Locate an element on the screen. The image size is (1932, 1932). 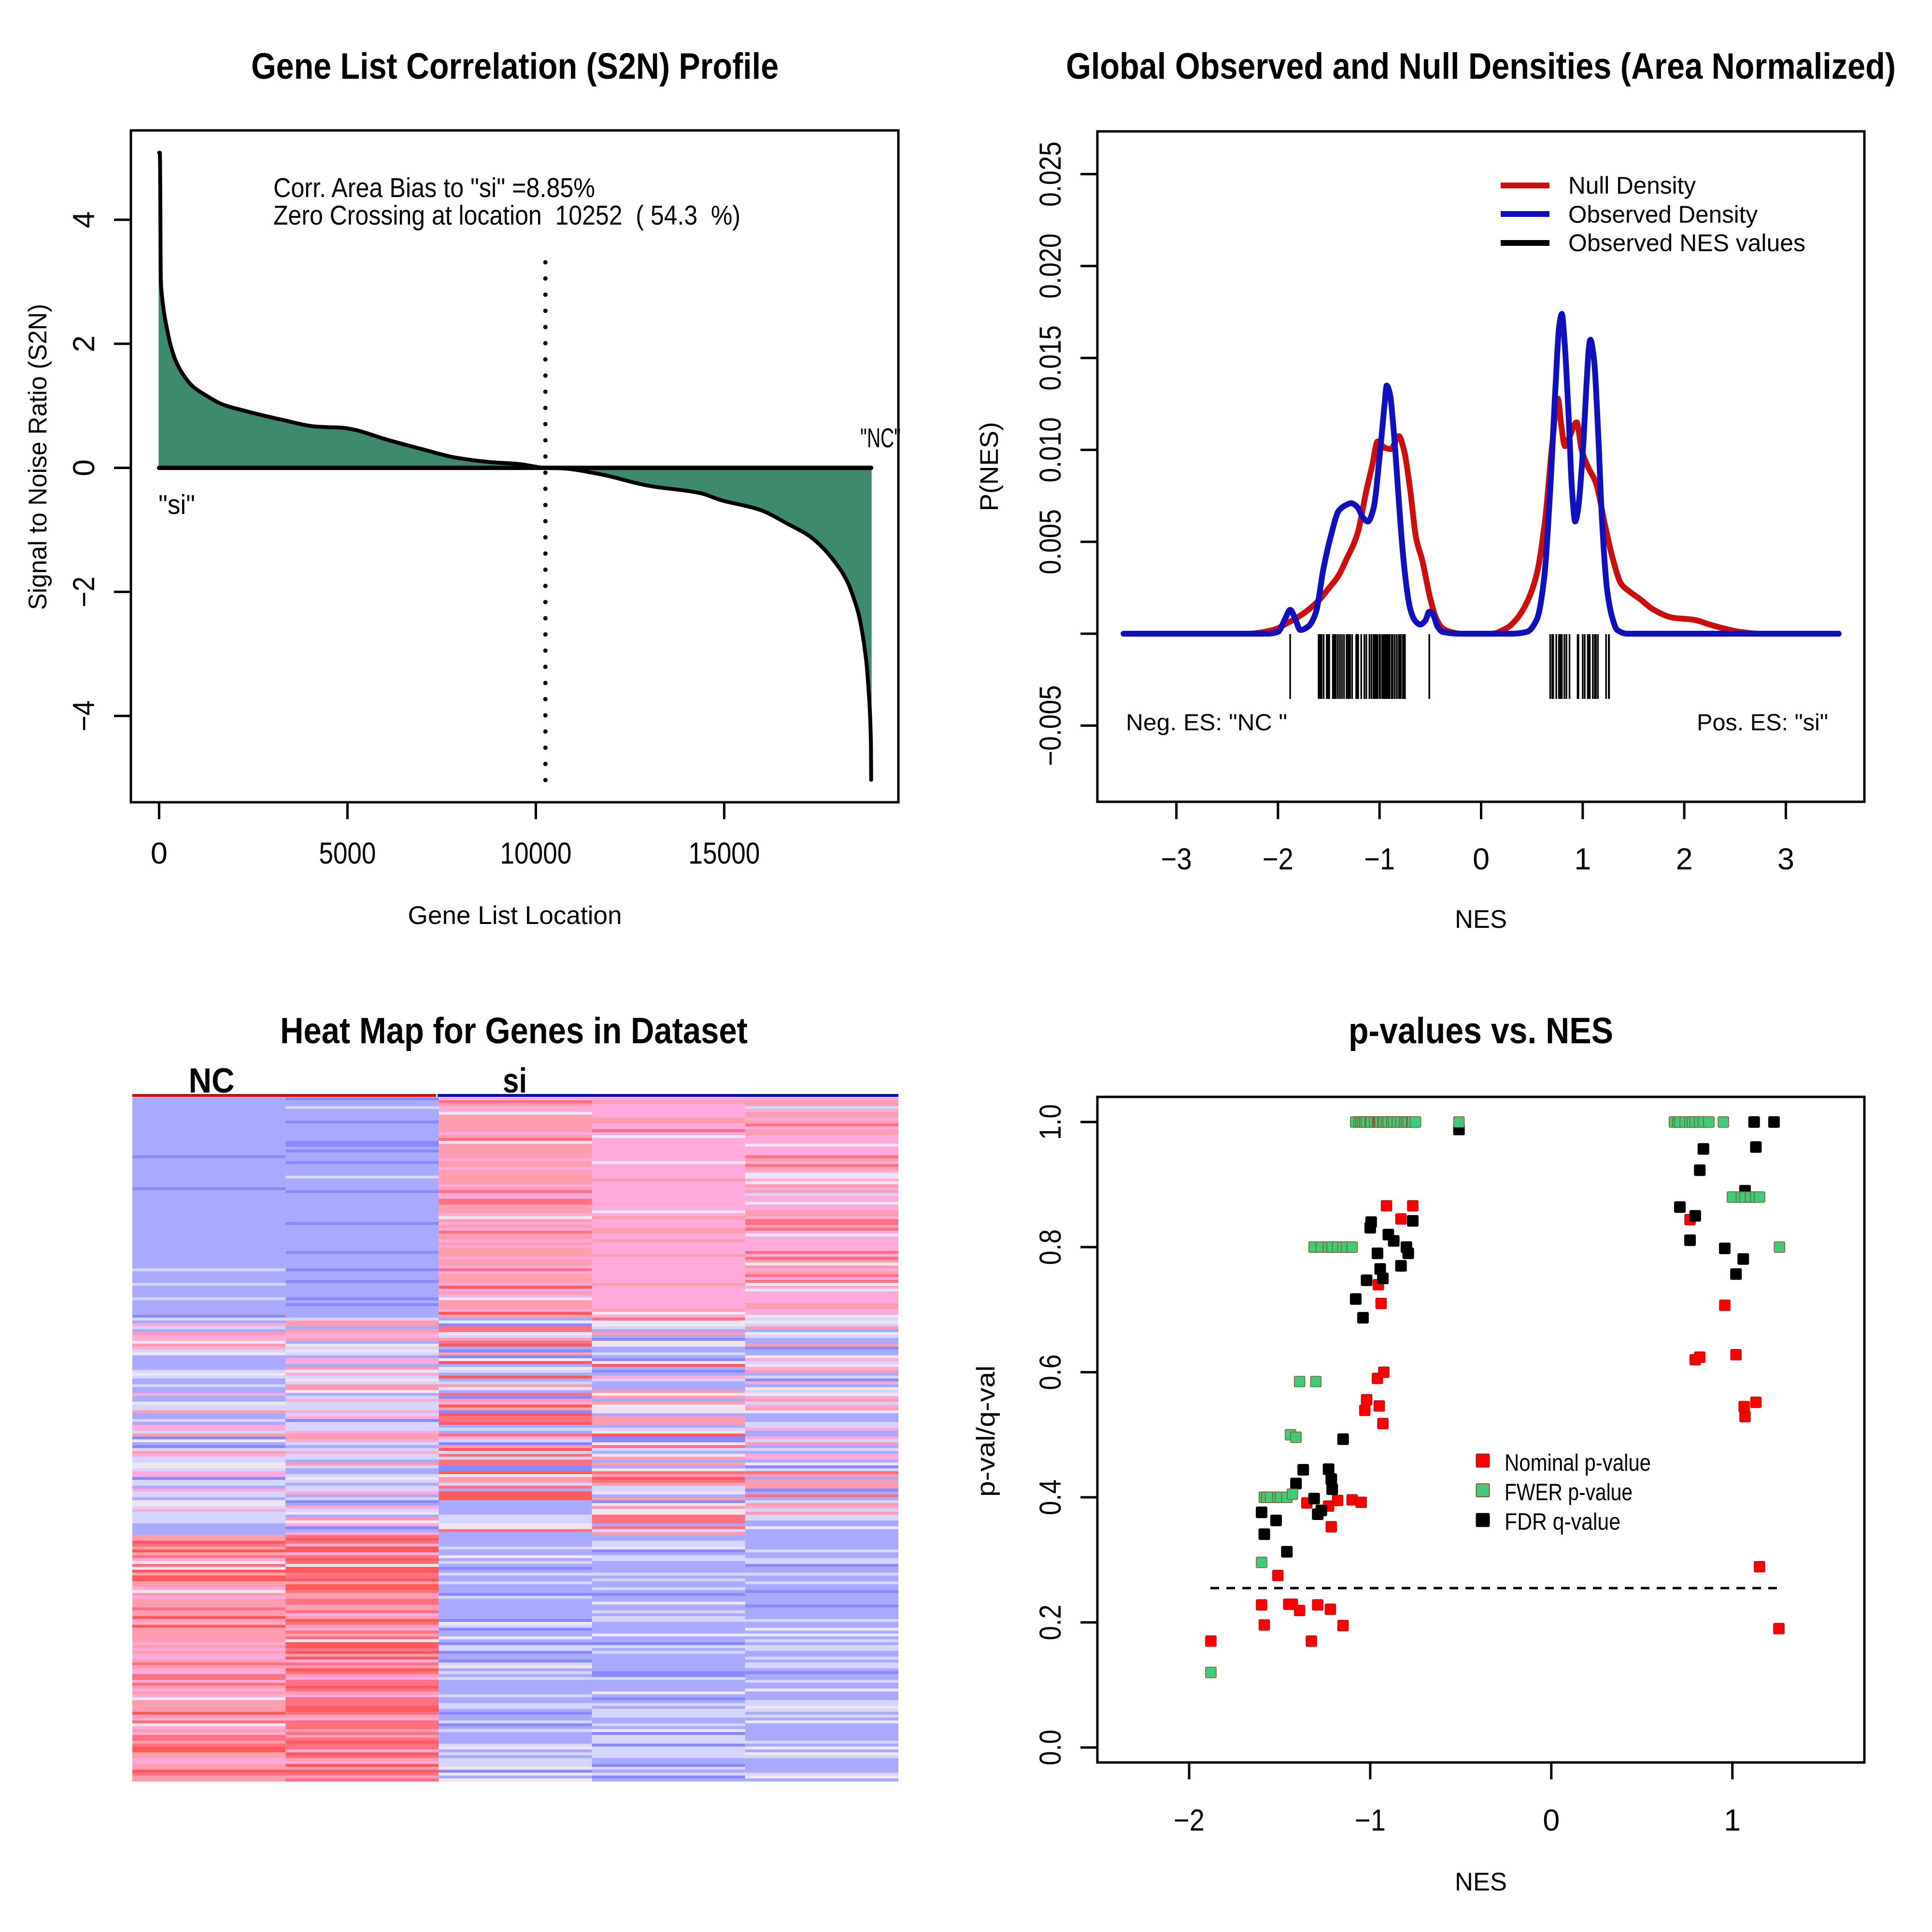
svg-text: FDR q-value is located at coordinates (1562, 1522).